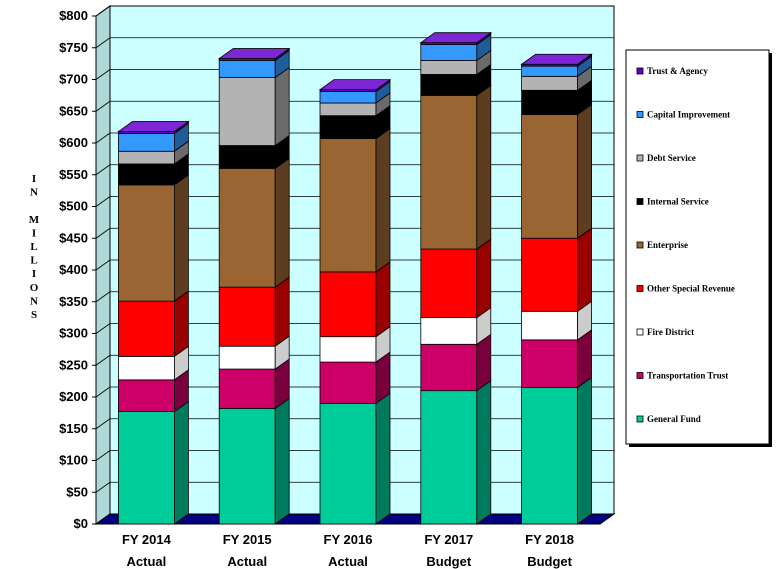  What do you see at coordinates (73, 237) in the screenshot?
I see `y-tick-label: $450` at bounding box center [73, 237].